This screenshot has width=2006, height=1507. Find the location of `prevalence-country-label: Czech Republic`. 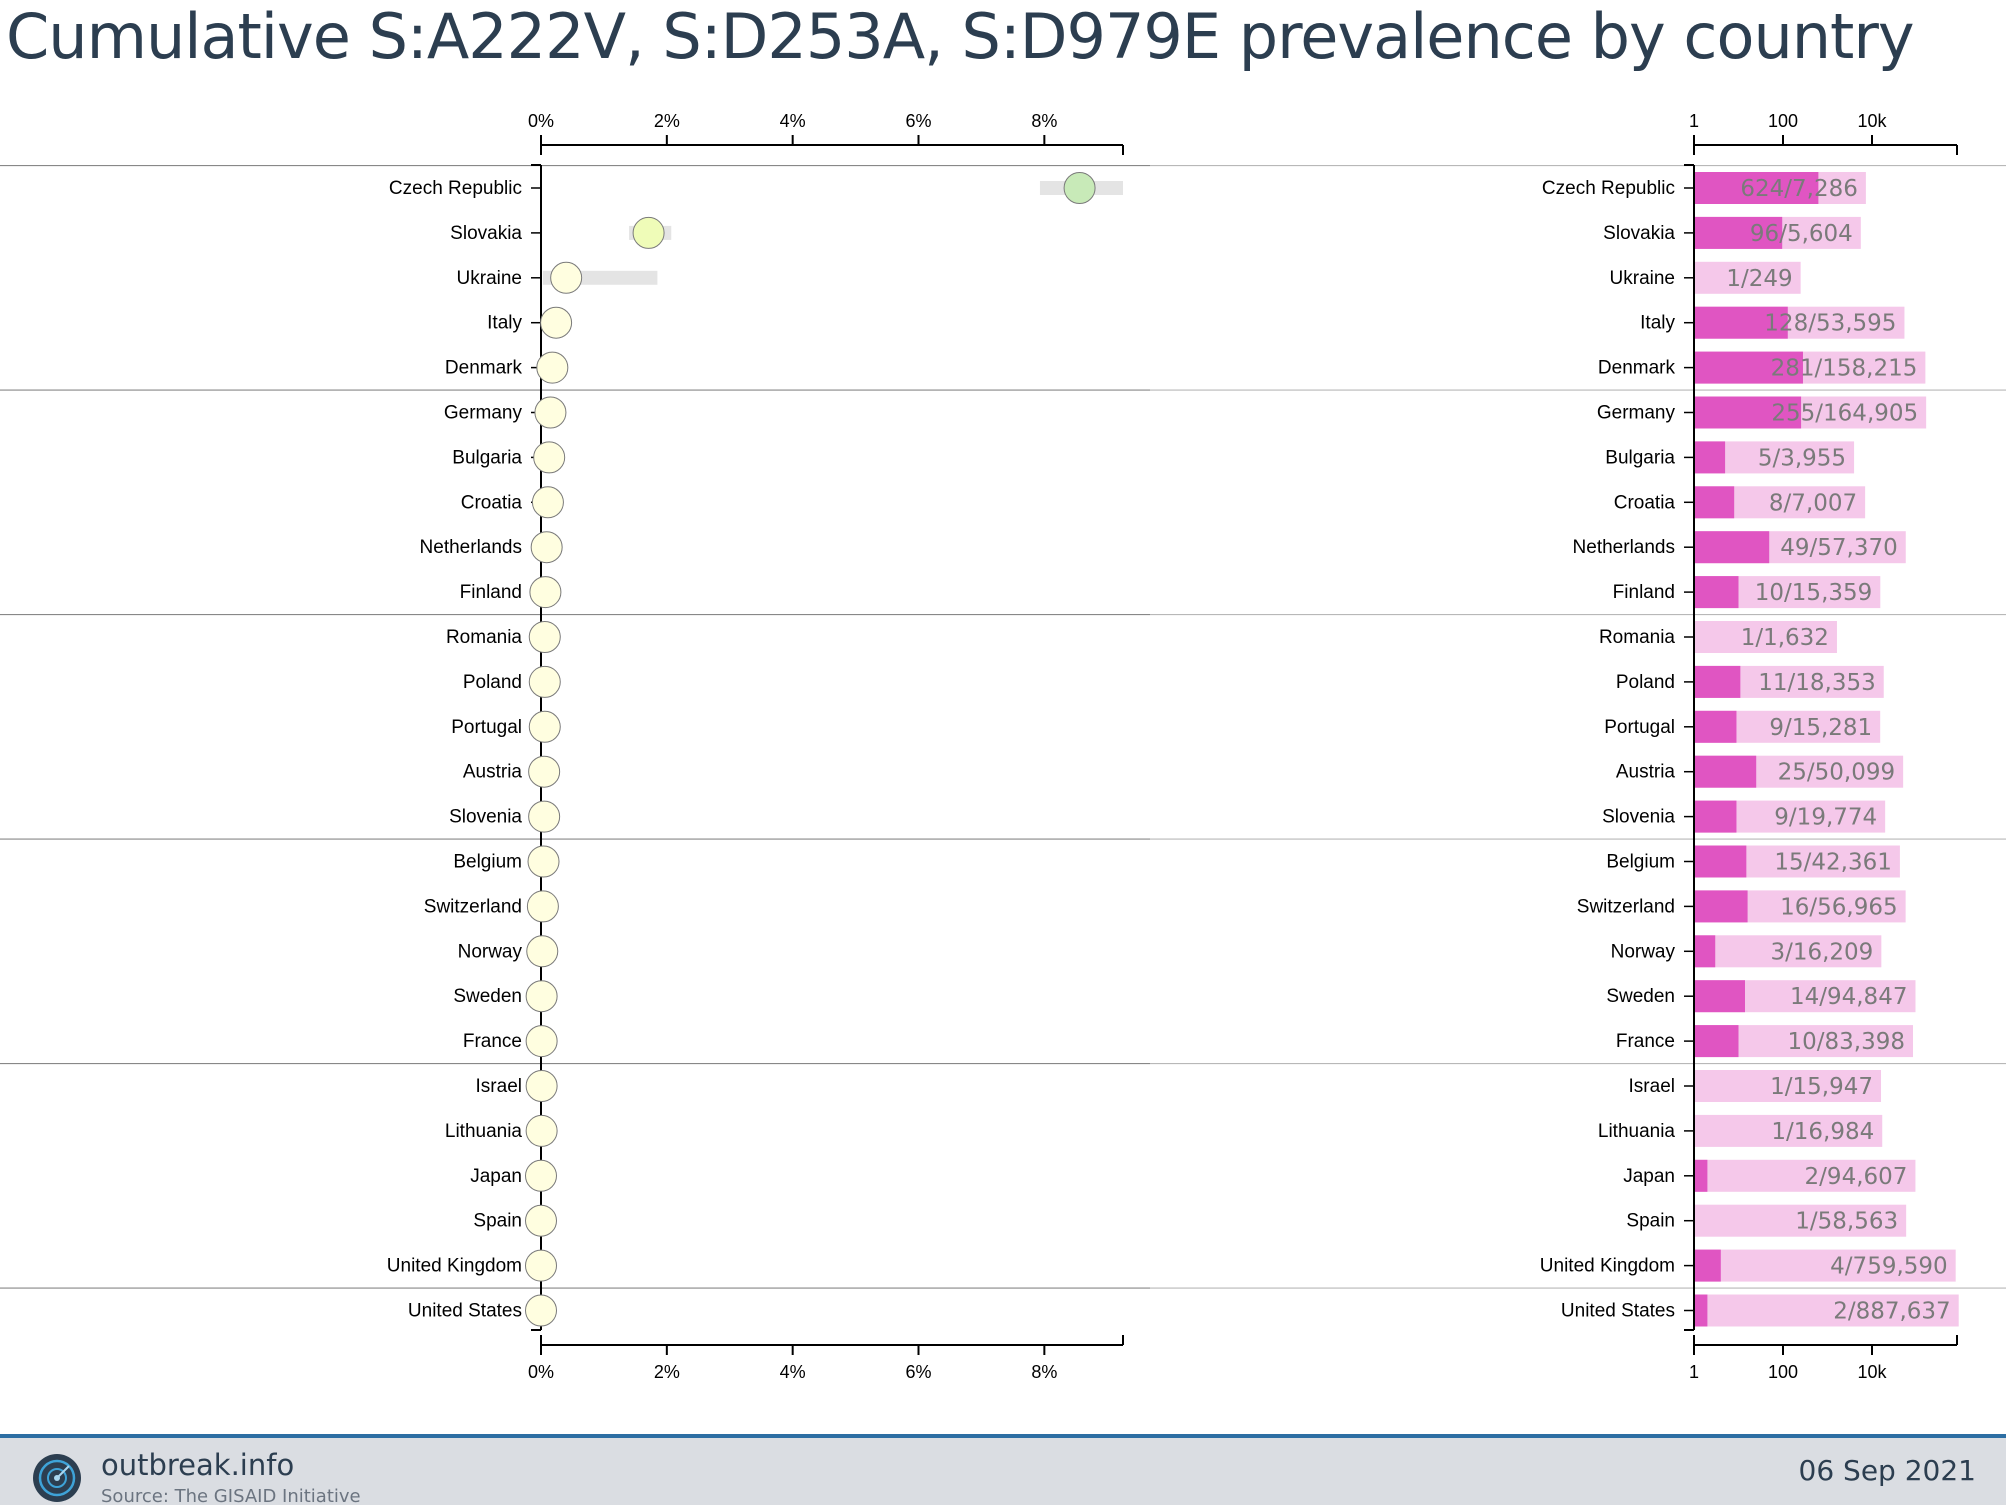

prevalence-country-label: Czech Republic is located at coordinates (455, 188).